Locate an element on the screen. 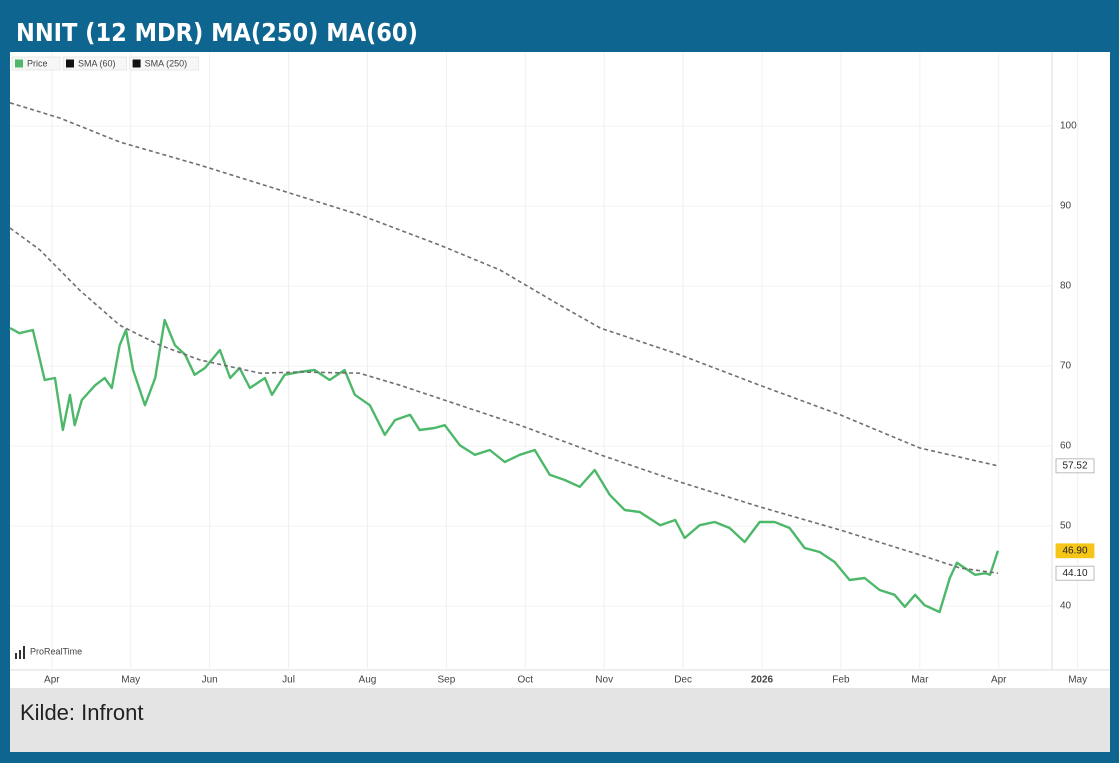 This screenshot has width=1119, height=768. legend-item: Price is located at coordinates (36, 63).